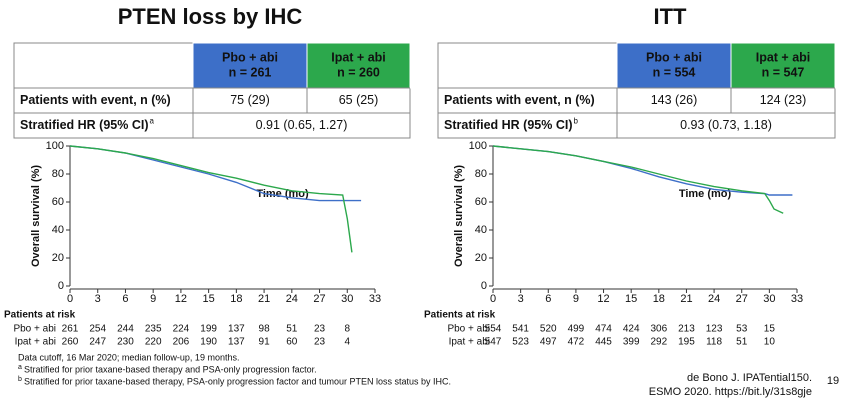 This screenshot has height=402, width=847. What do you see at coordinates (153, 329) in the screenshot?
I see `at-risk-count: 235` at bounding box center [153, 329].